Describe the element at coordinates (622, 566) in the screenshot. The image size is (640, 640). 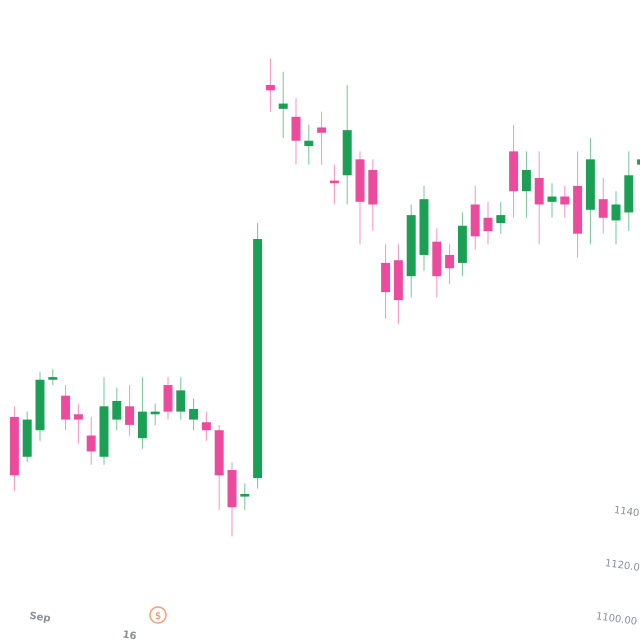
I see `y-tick-label: 1120.00` at that location.